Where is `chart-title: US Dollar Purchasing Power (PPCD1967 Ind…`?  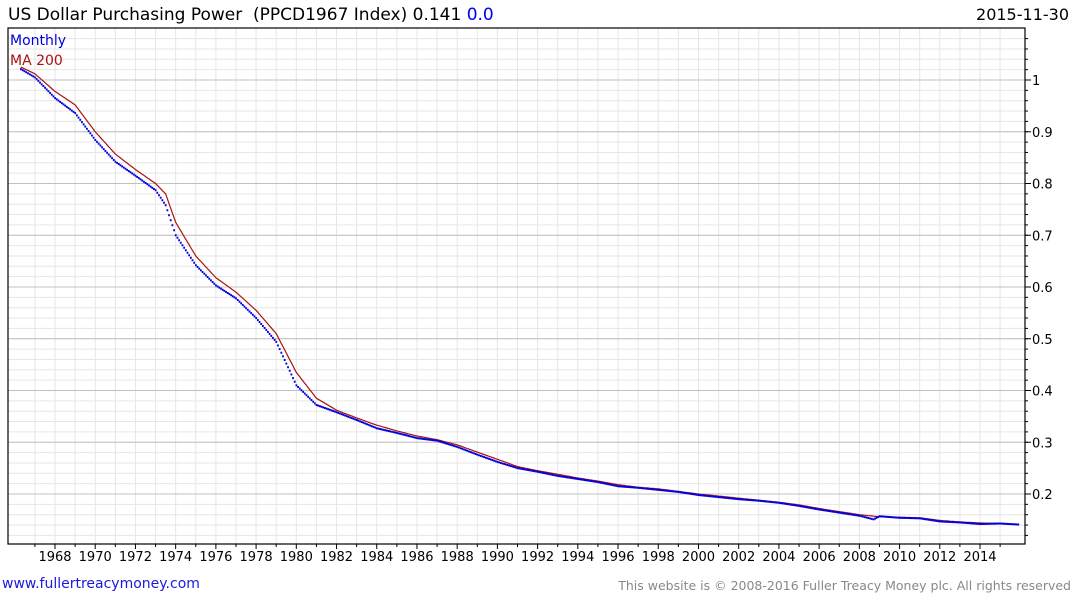
chart-title: US Dollar Purchasing Power (PPCD1967 Ind… is located at coordinates (251, 15).